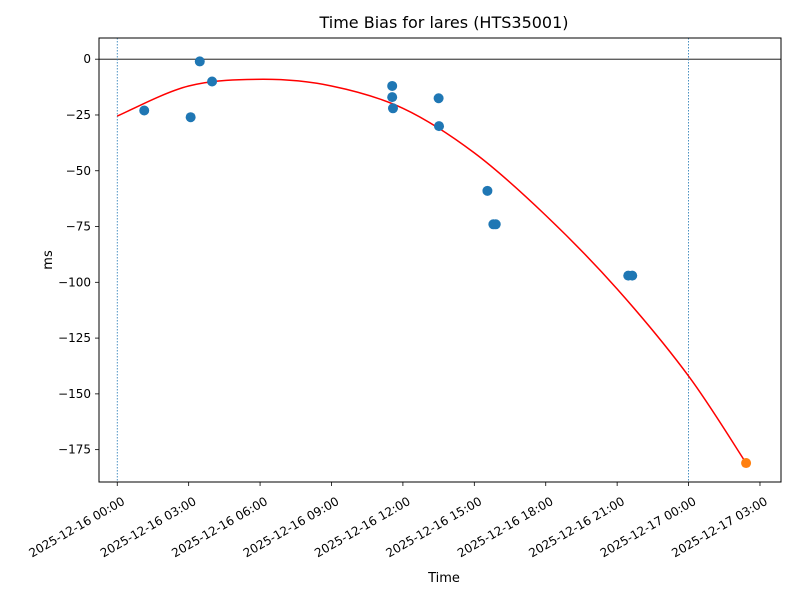 Image resolution: width=800 pixels, height=600 pixels. What do you see at coordinates (48, 260) in the screenshot?
I see `y-axis-label: ms` at bounding box center [48, 260].